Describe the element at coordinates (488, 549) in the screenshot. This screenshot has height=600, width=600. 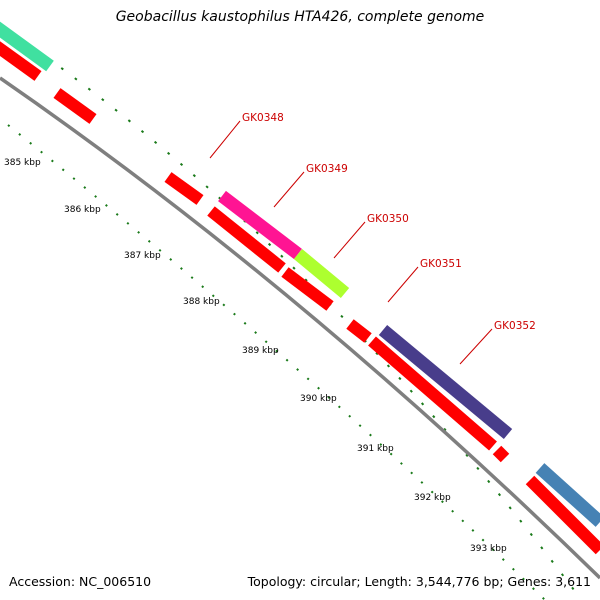
I see `kbp-label-393: 393 kbp` at that location.